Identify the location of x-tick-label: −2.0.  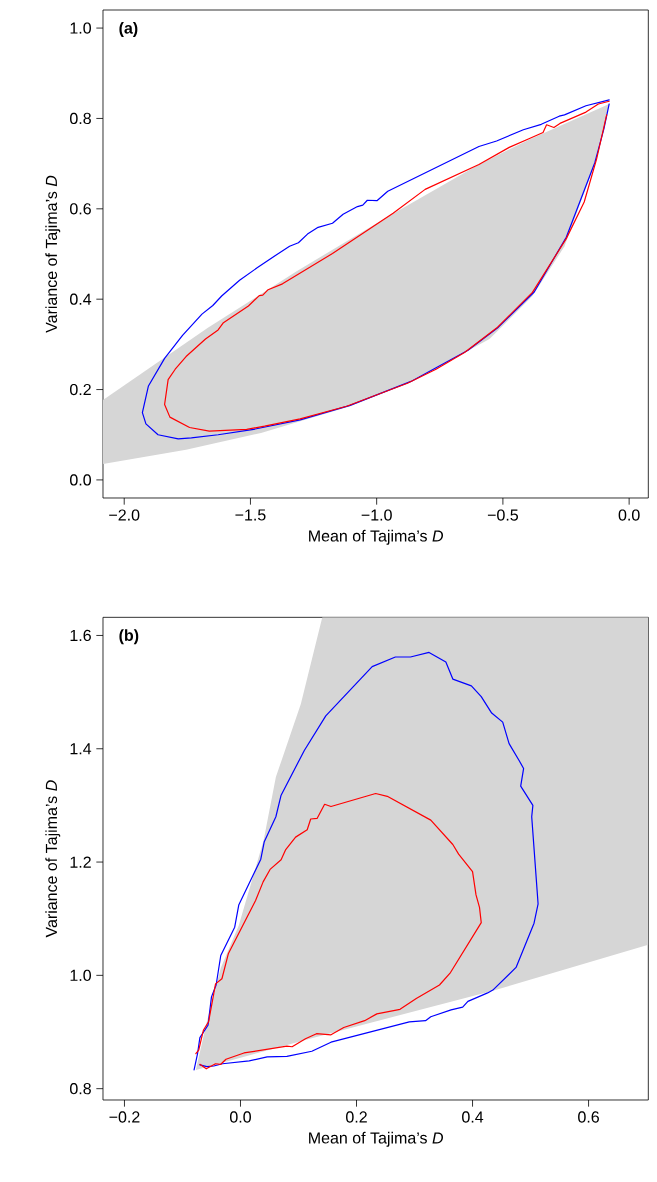
(124, 515).